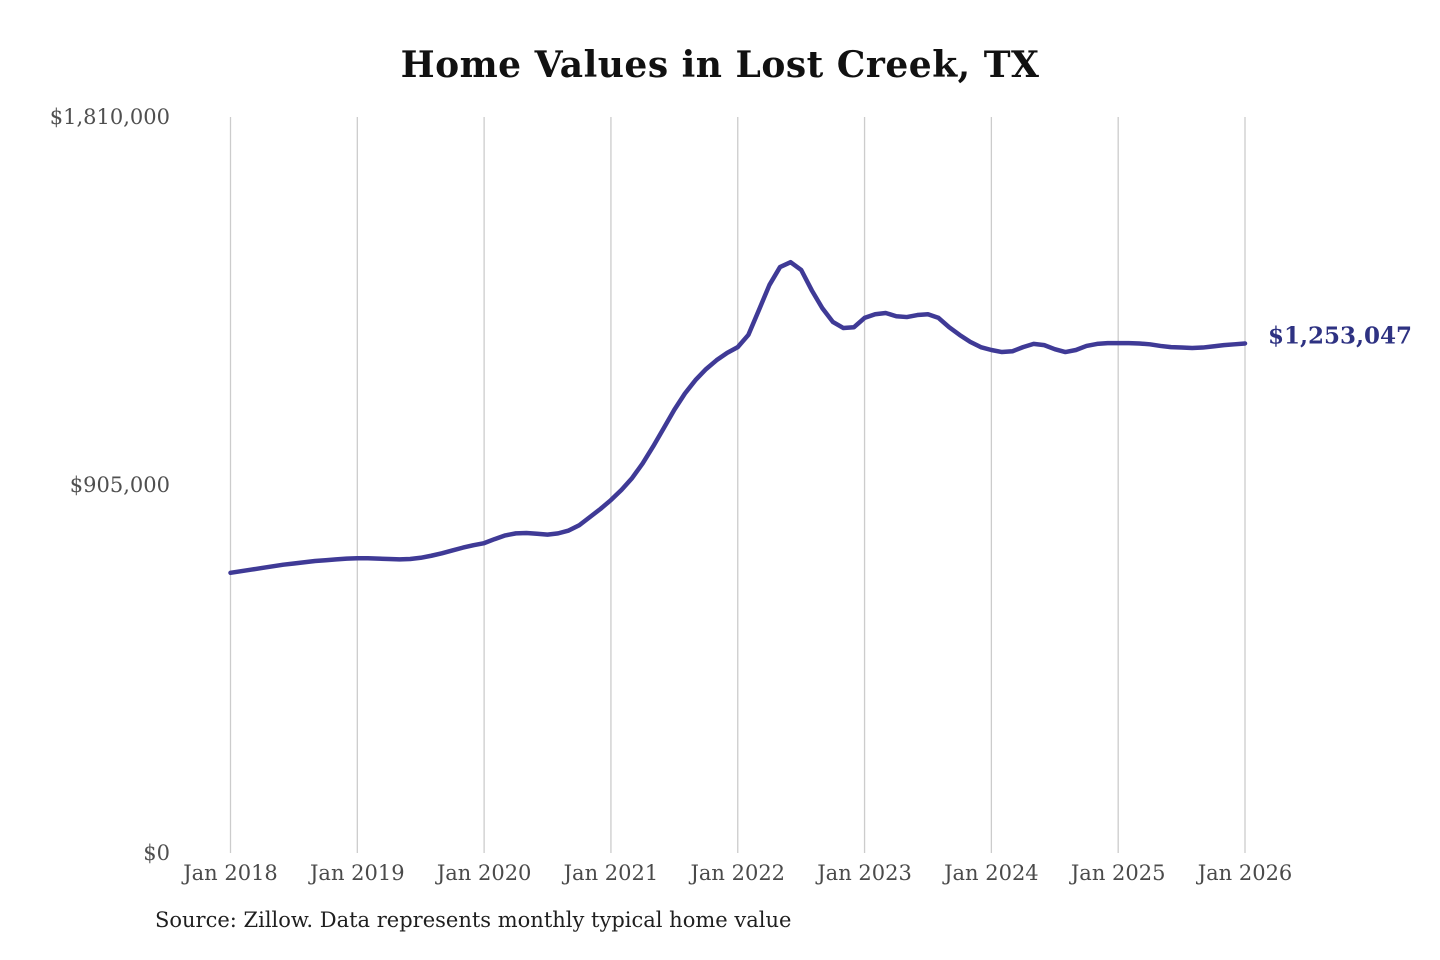 The image size is (1440, 960). What do you see at coordinates (119, 485) in the screenshot?
I see `y-axis-tick-label: $905,000` at bounding box center [119, 485].